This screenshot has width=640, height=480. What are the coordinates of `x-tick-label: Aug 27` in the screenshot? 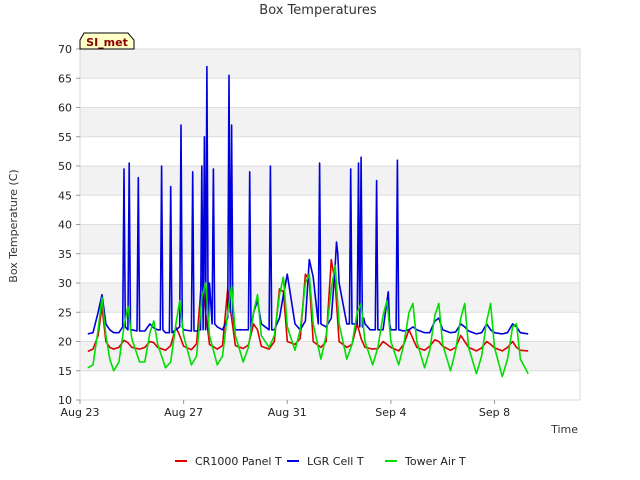 It's located at (183, 412).